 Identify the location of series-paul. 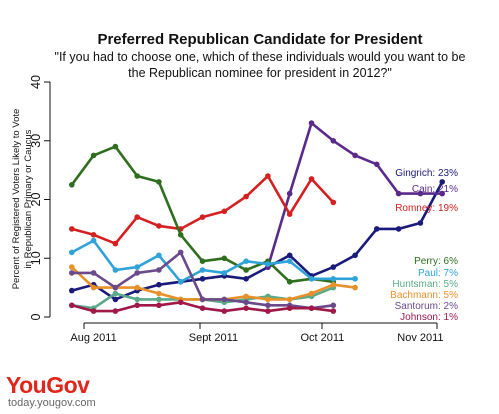
(213, 261).